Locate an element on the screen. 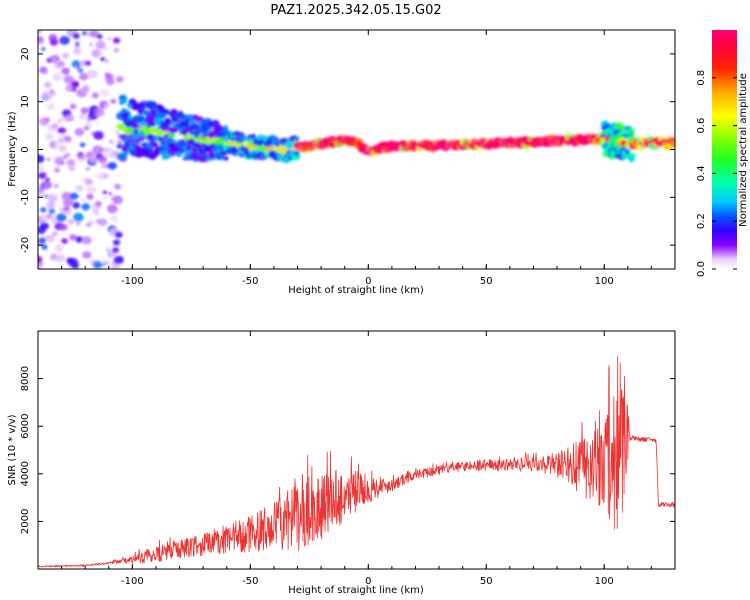  snr-x-label: Height of straight line (km) is located at coordinates (356, 590).